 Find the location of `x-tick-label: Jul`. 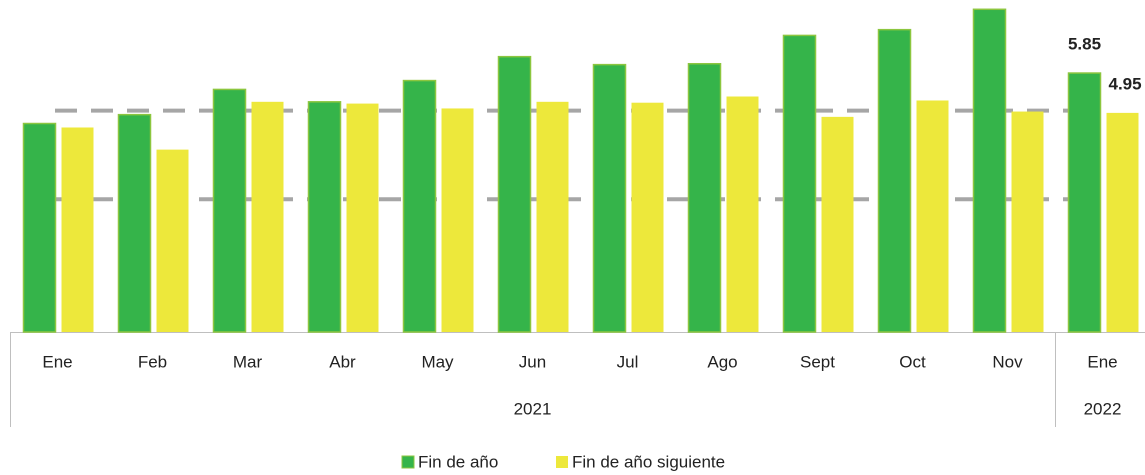

x-tick-label: Jul is located at coordinates (628, 361).